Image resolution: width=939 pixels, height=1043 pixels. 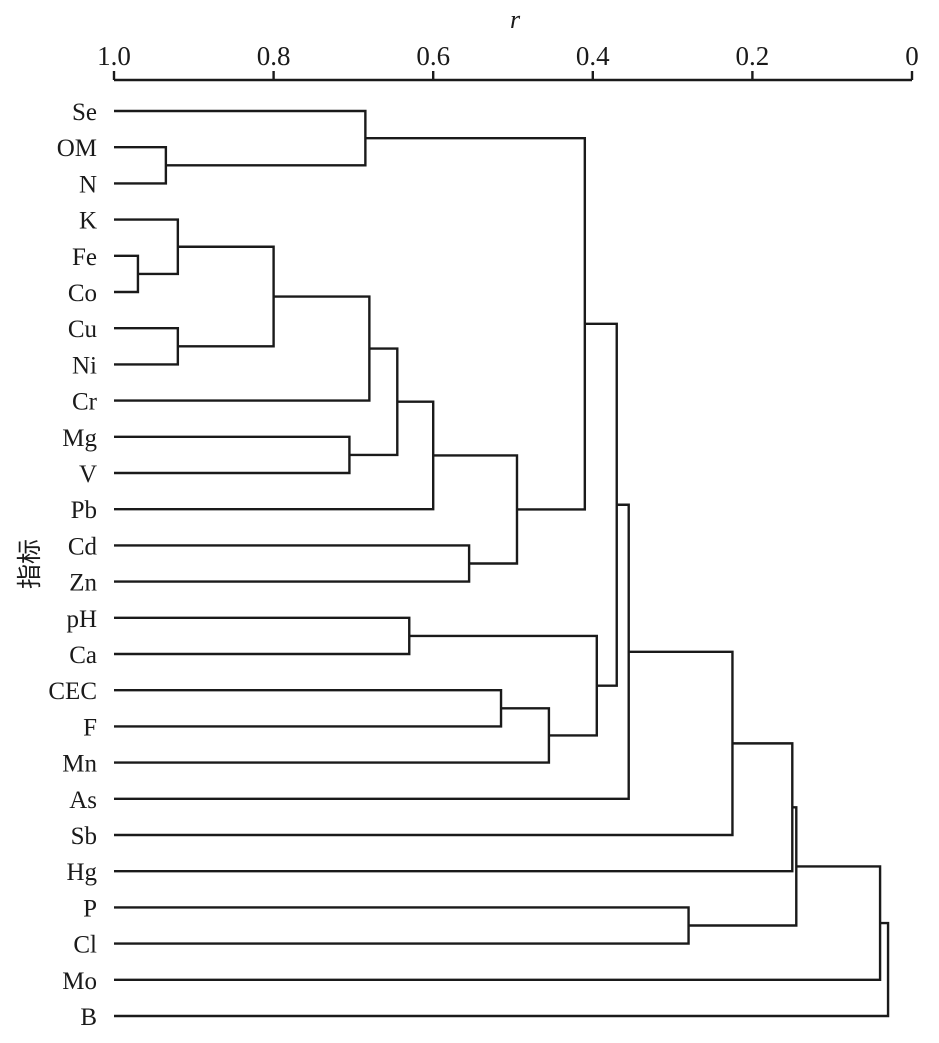 What do you see at coordinates (83, 546) in the screenshot?
I see `leaf-label: Cd` at bounding box center [83, 546].